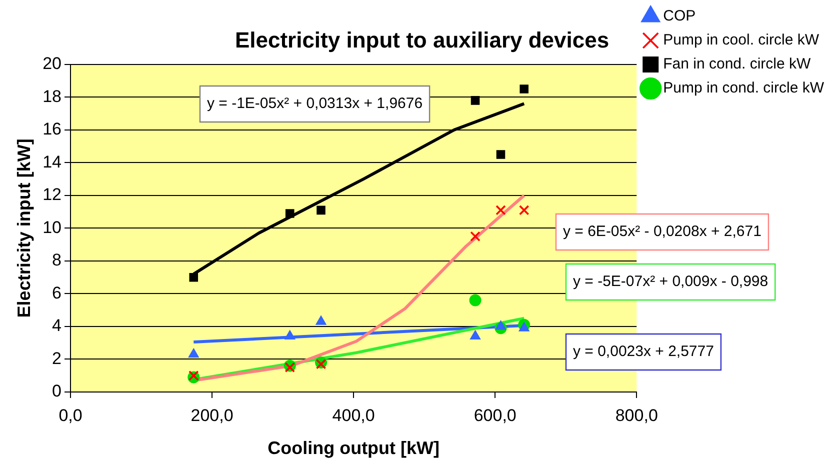 The width and height of the screenshot is (838, 468). What do you see at coordinates (70, 415) in the screenshot?
I see `x-tick-label: 0,0` at bounding box center [70, 415].